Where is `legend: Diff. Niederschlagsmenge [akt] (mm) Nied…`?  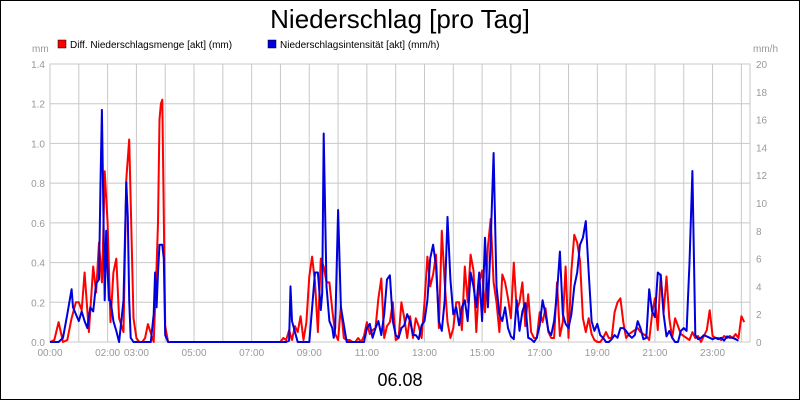
legend: Diff. Niederschlagsmenge [akt] (mm) Nied… is located at coordinates (248, 45).